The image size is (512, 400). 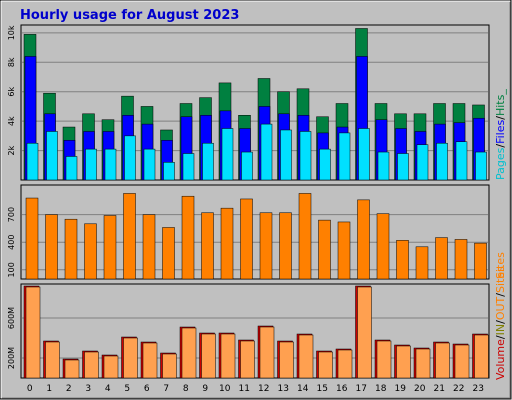 What do you see at coordinates (11, 214) in the screenshot?
I see `y-tick-label: 700` at bounding box center [11, 214].